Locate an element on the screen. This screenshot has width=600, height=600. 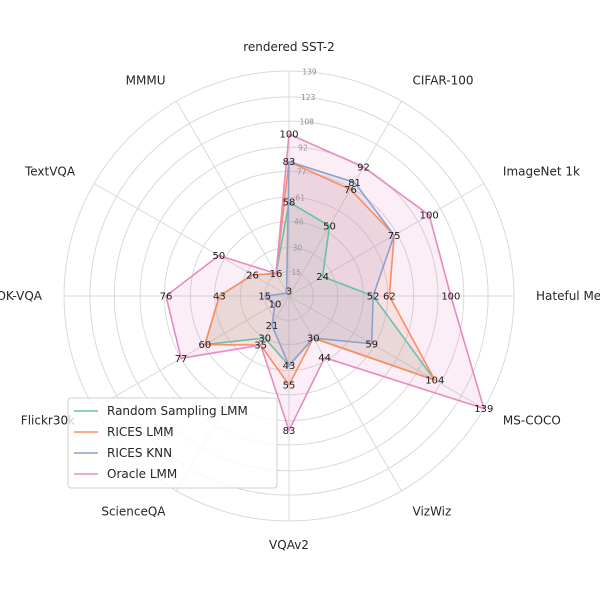
legend-label-3: Oracle LMM is located at coordinates (142, 474).